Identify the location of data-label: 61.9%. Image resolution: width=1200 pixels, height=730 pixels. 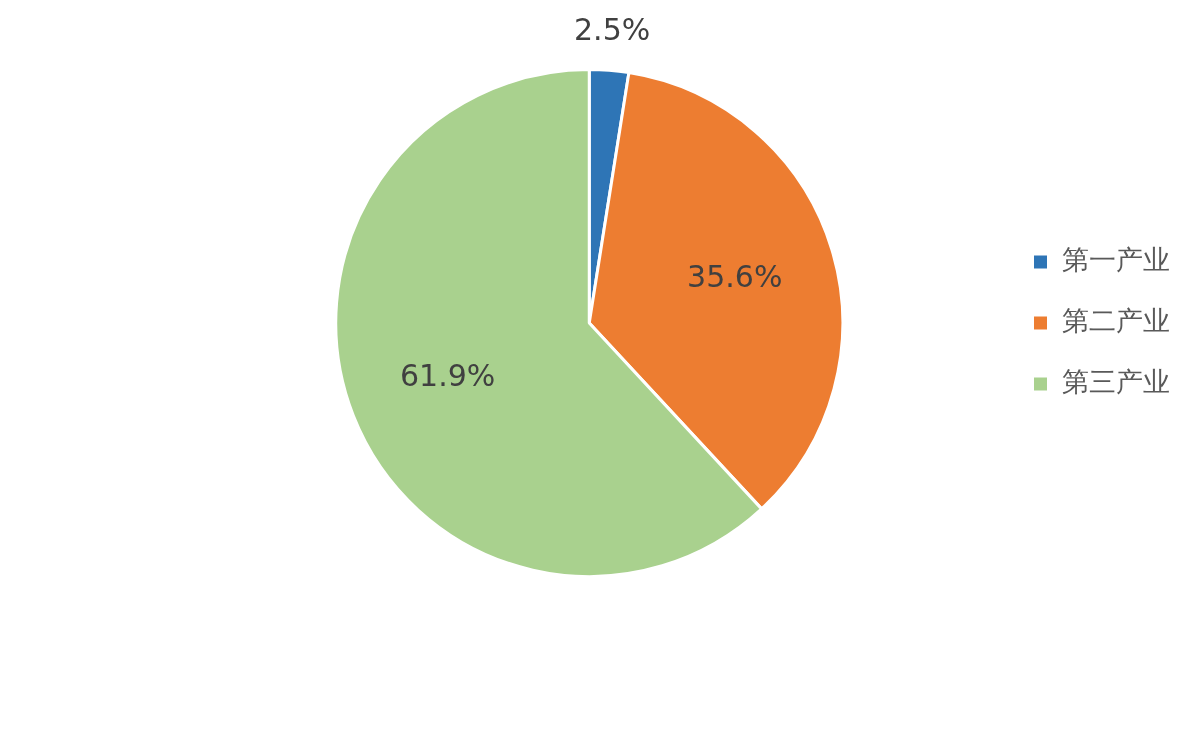
(448, 376).